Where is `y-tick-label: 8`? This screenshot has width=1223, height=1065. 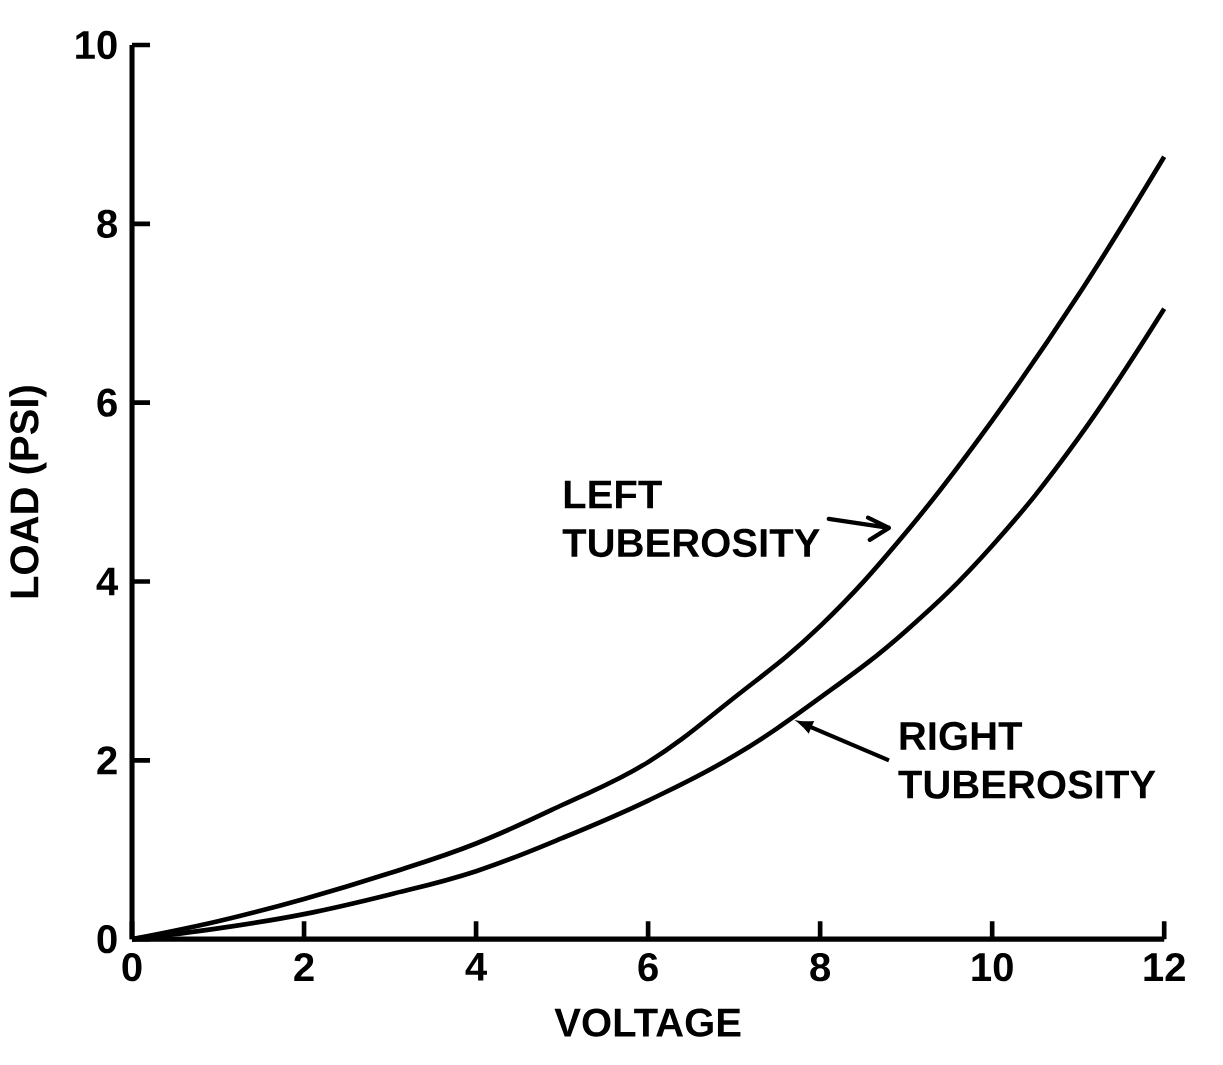 y-tick-label: 8 is located at coordinates (107, 223).